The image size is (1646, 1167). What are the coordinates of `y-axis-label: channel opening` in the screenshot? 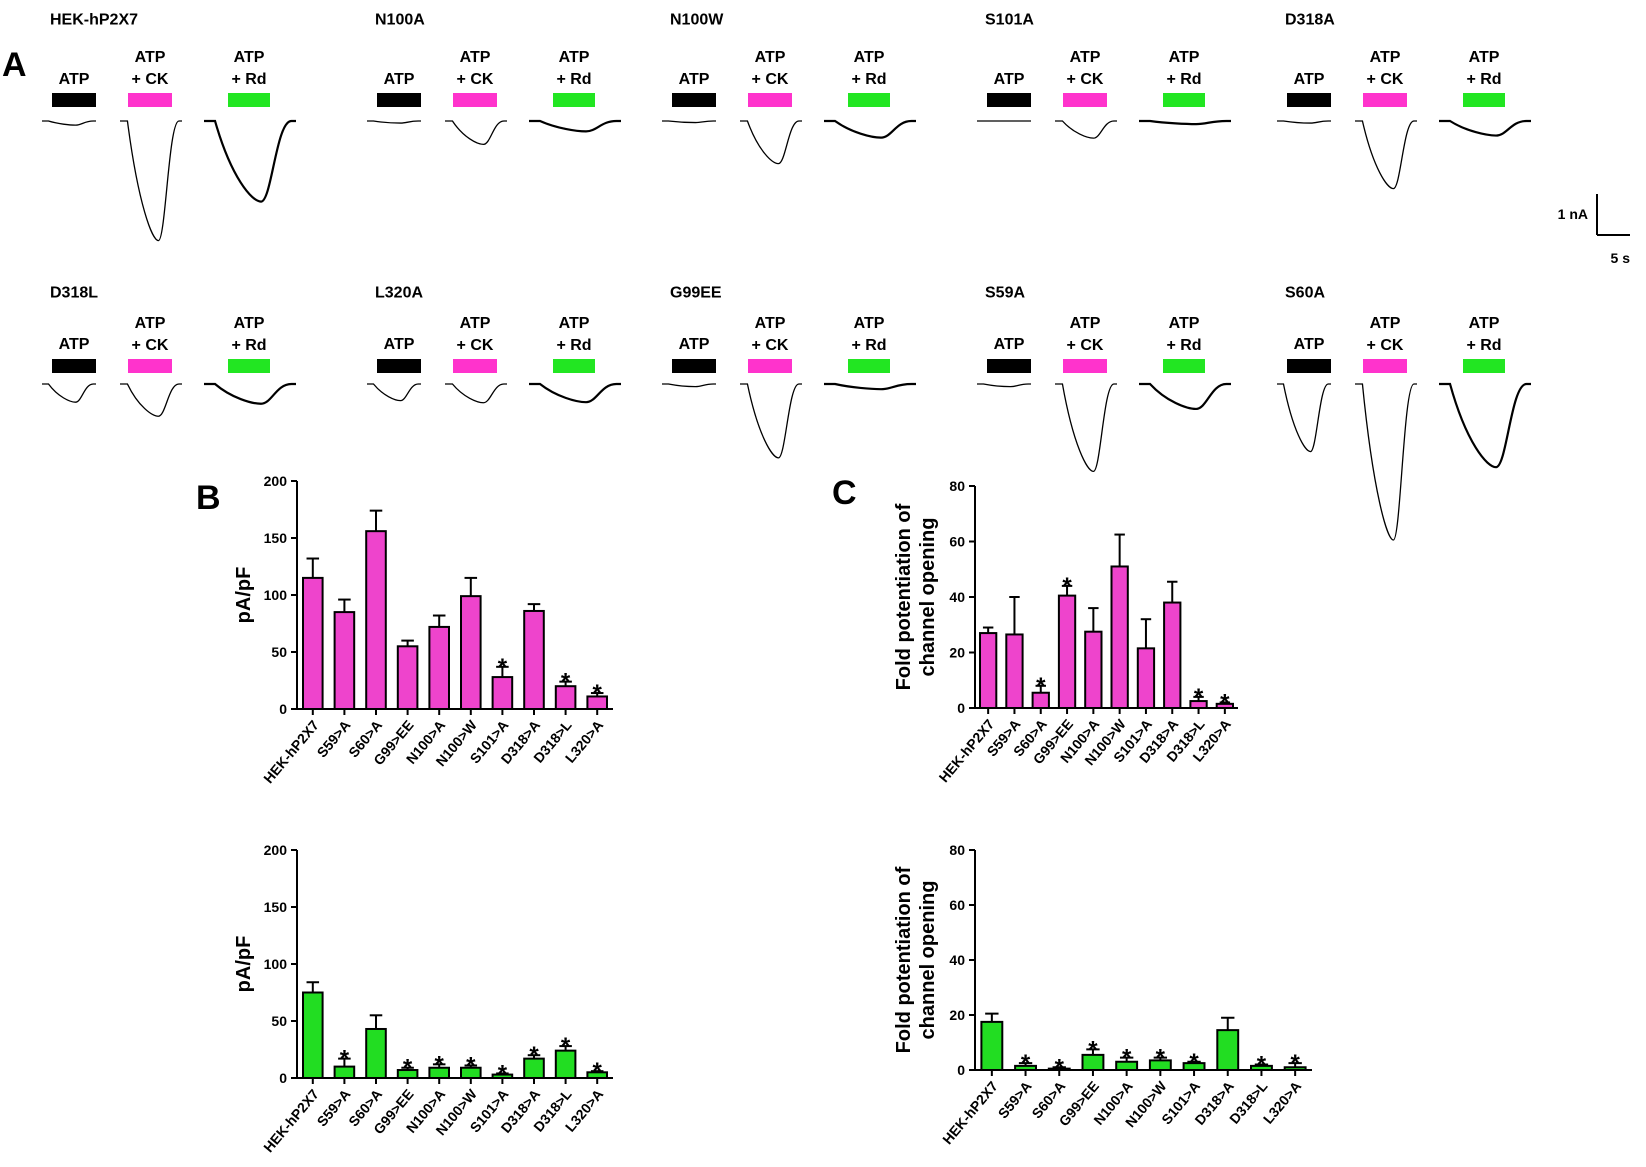 It's located at (928, 960).